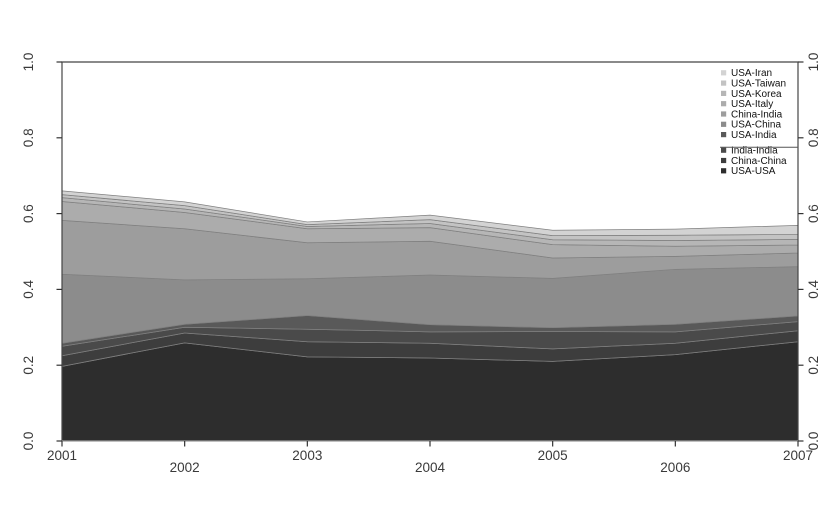 The width and height of the screenshot is (830, 514). What do you see at coordinates (753, 171) in the screenshot?
I see `legend-label: USA-USA` at bounding box center [753, 171].